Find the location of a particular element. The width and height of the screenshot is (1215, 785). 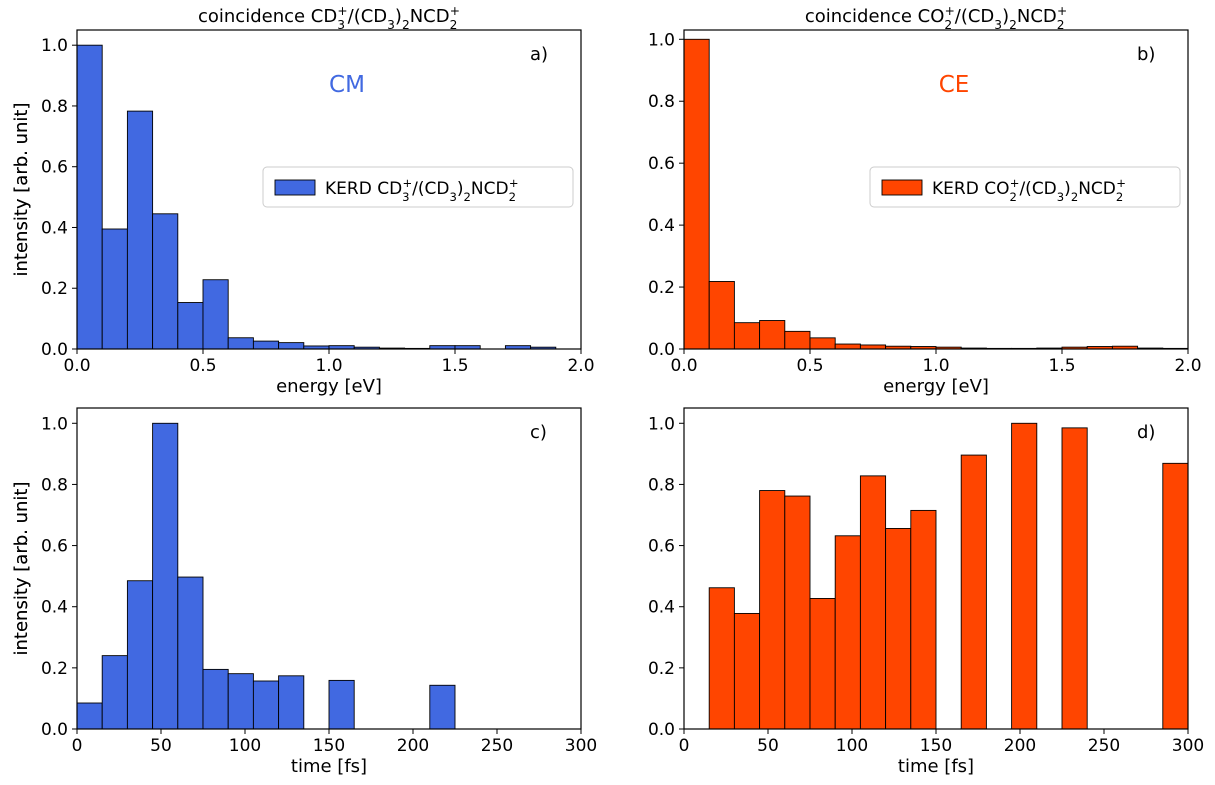

ytick-label-b-4: 0.8 is located at coordinates (661, 102).